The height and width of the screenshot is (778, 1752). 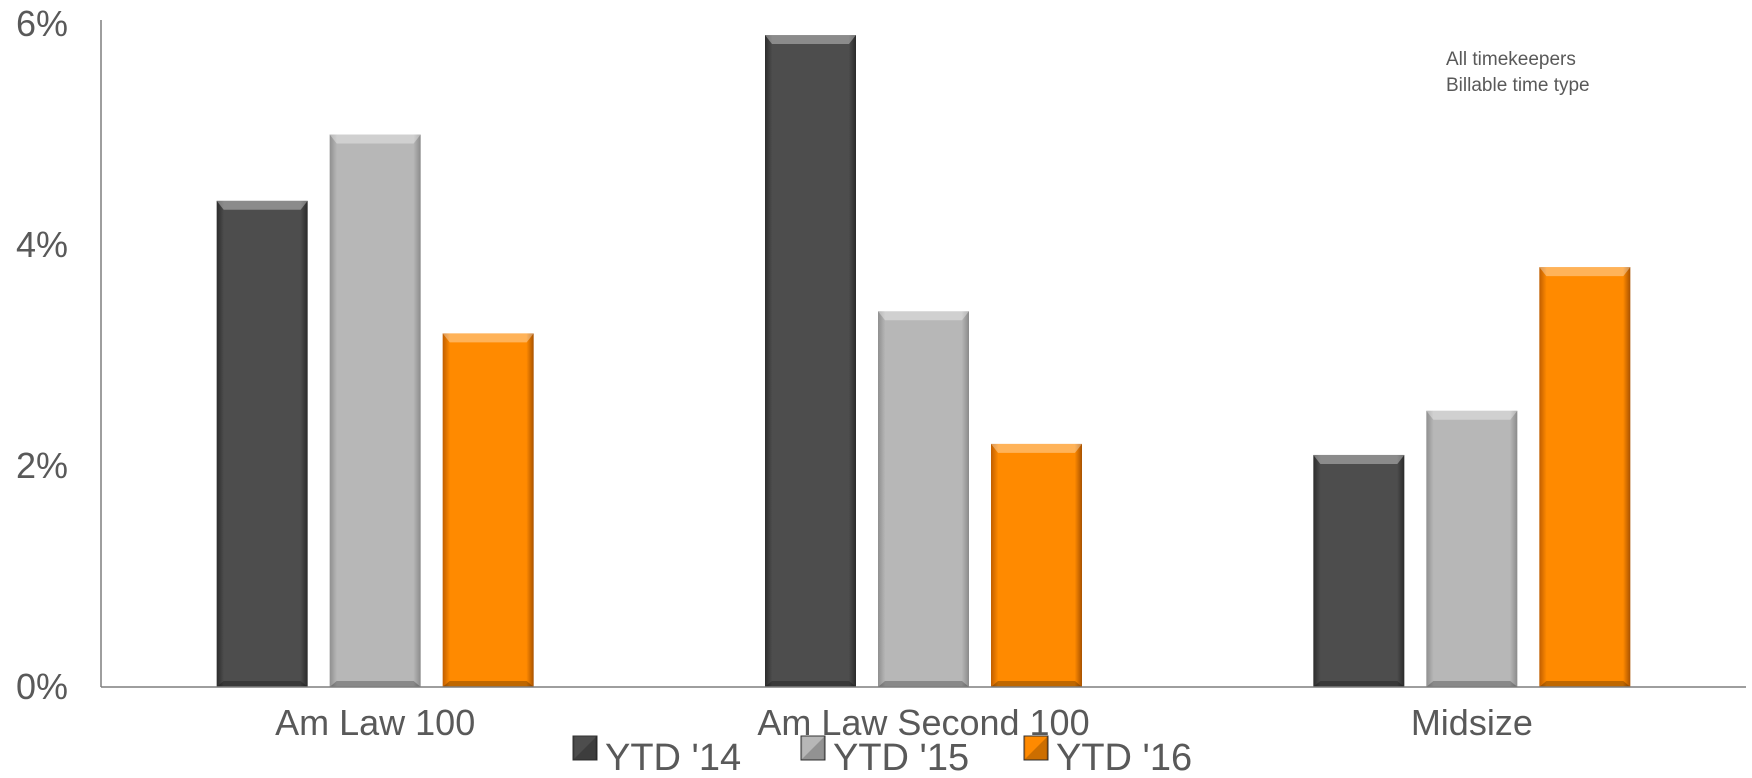 I want to click on legend-item-ytd-14: YTD '14, so click(x=656, y=756).